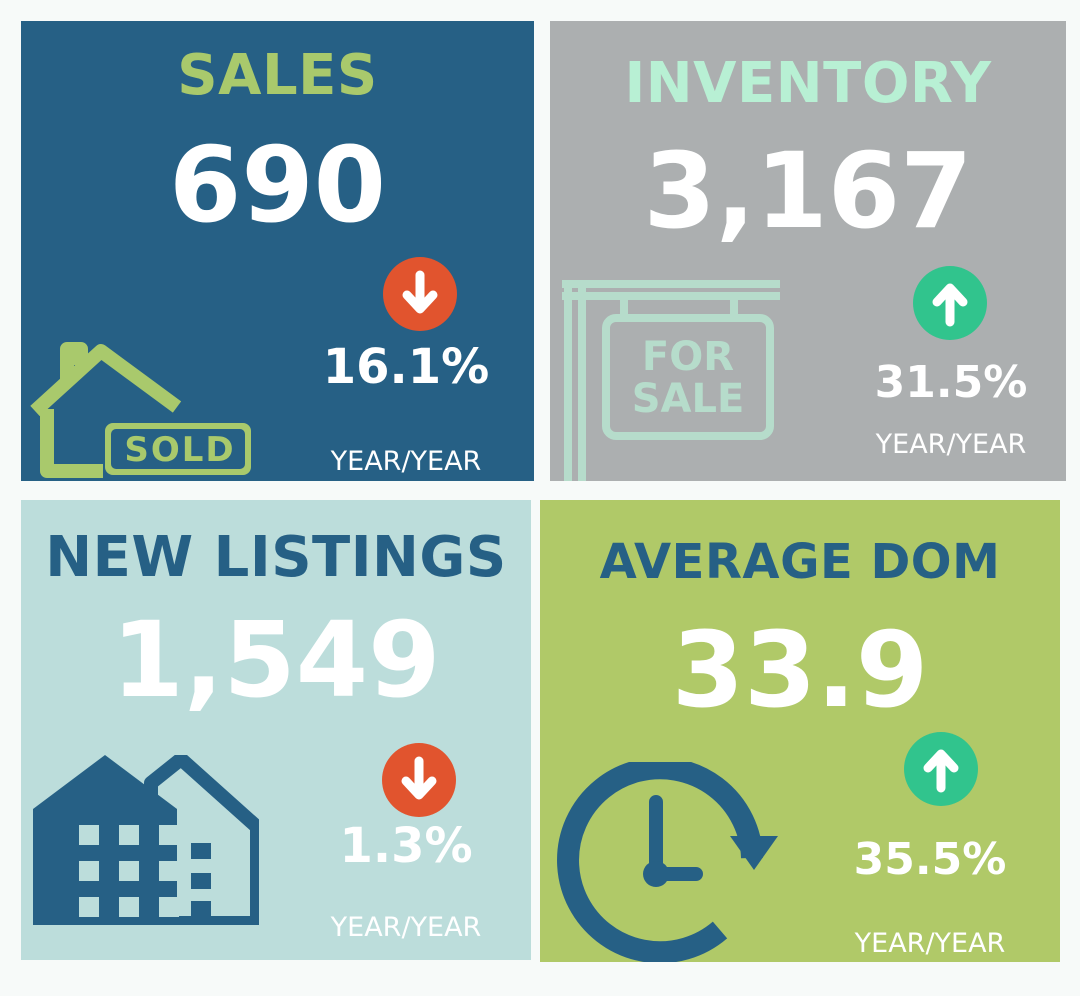 This screenshot has width=1080, height=996. Describe the element at coordinates (146, 840) in the screenshot. I see `buildings-icon` at that location.